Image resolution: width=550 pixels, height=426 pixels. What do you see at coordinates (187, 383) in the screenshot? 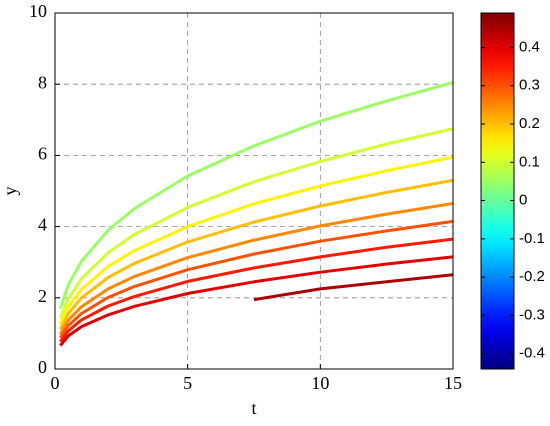
I see `x-tick-label: 5` at bounding box center [187, 383].